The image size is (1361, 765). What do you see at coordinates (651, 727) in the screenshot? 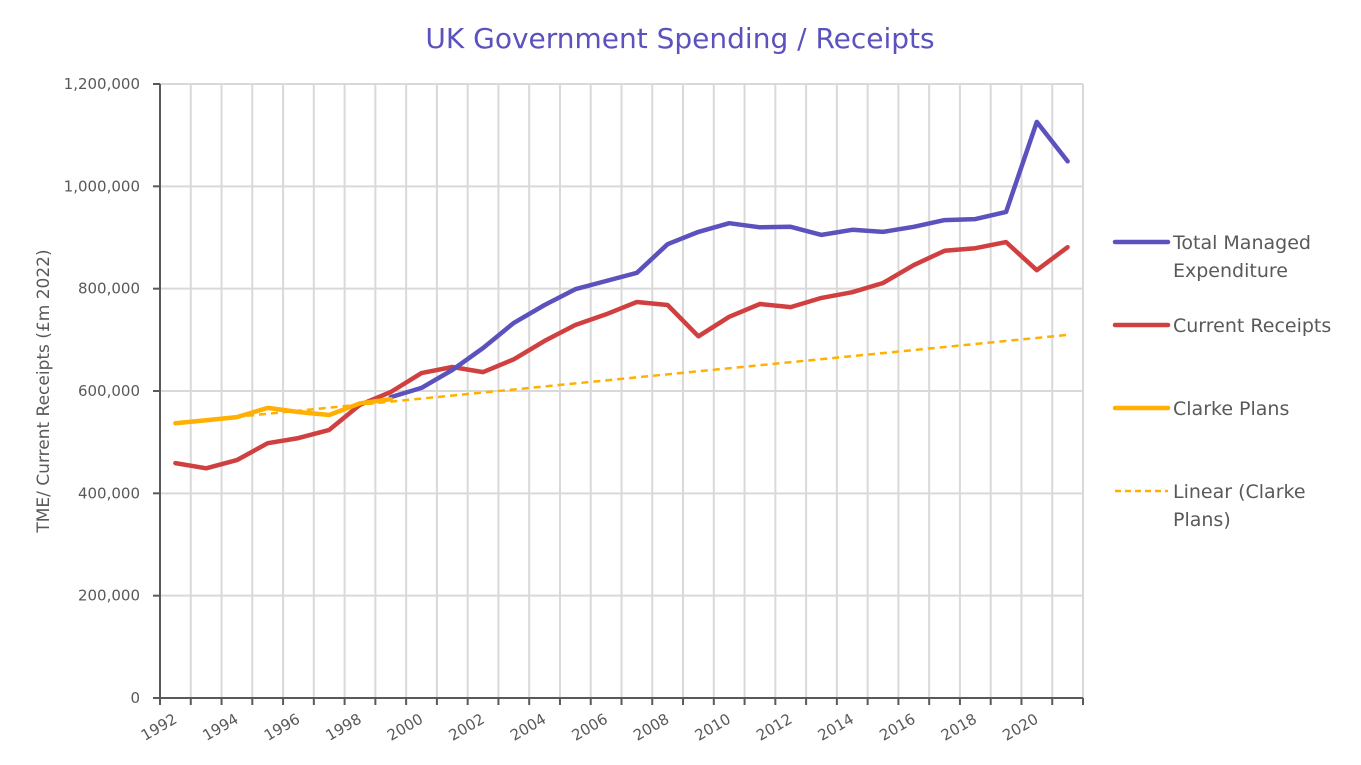
I see `x-tick-label: 2008` at bounding box center [651, 727].